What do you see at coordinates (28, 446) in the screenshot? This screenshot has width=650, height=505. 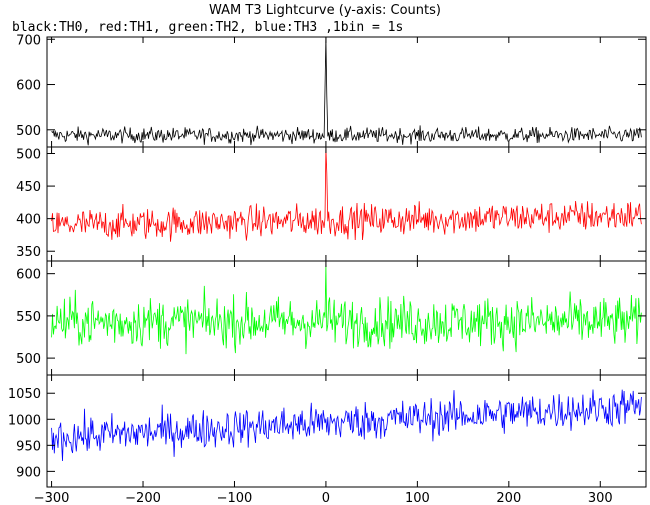 I see `y-tick-label: 950` at bounding box center [28, 446].